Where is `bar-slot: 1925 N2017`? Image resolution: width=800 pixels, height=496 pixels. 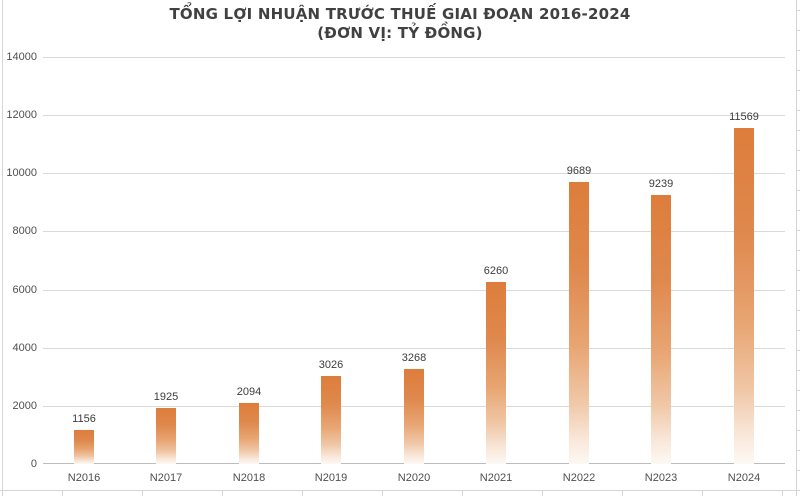 bar-slot: 1925 N2017 is located at coordinates (166, 270).